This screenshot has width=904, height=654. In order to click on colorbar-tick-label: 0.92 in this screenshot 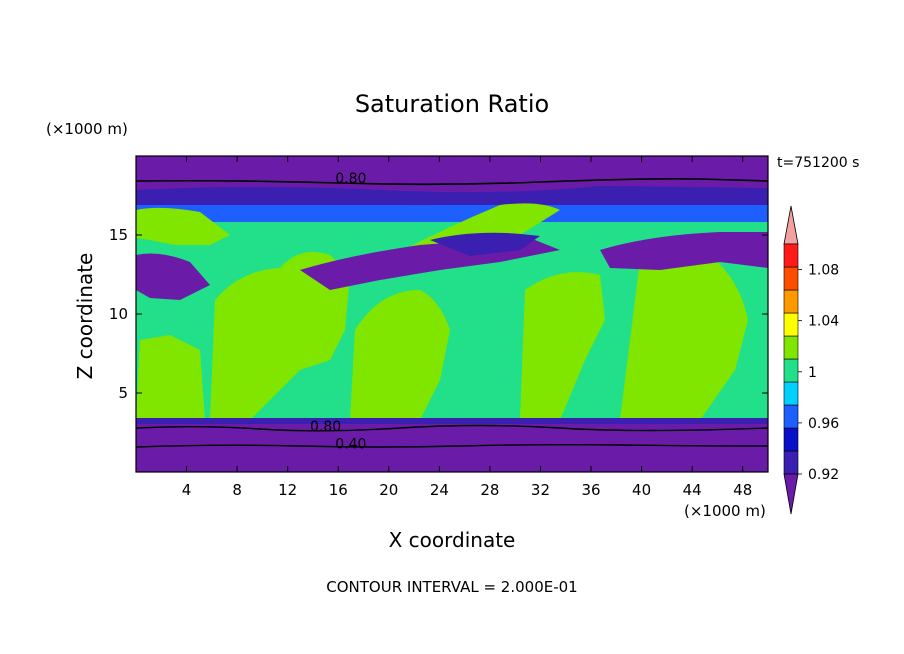, I will do `click(823, 475)`.